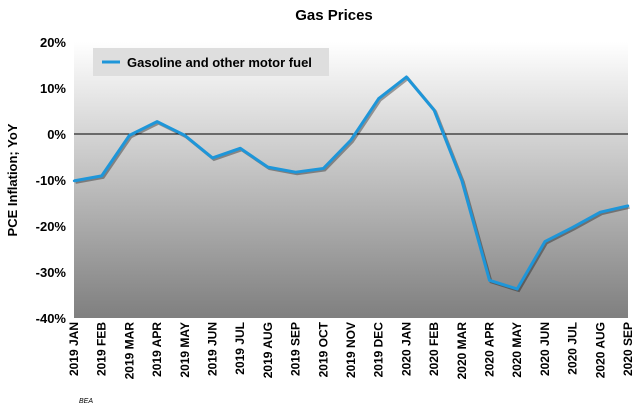  I want to click on x-tick-label: 2019 DEC, so click(379, 350).